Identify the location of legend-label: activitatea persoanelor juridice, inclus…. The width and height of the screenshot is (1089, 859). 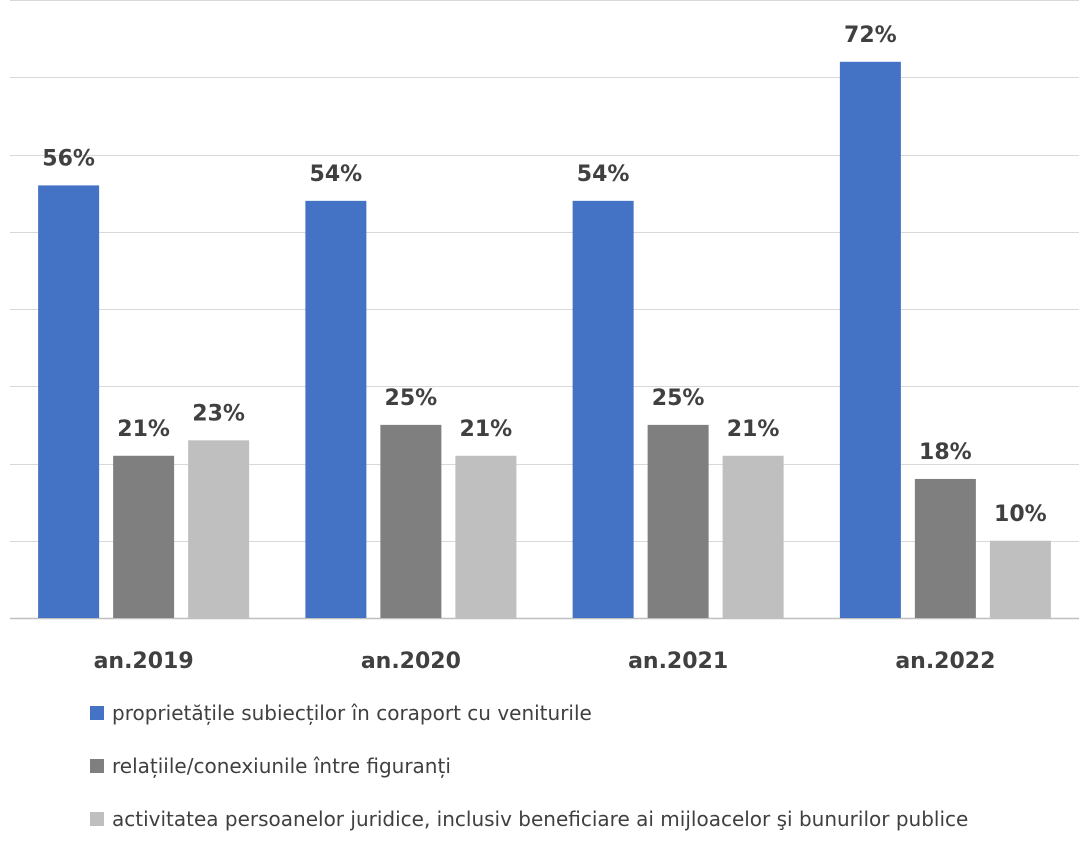
(540, 819).